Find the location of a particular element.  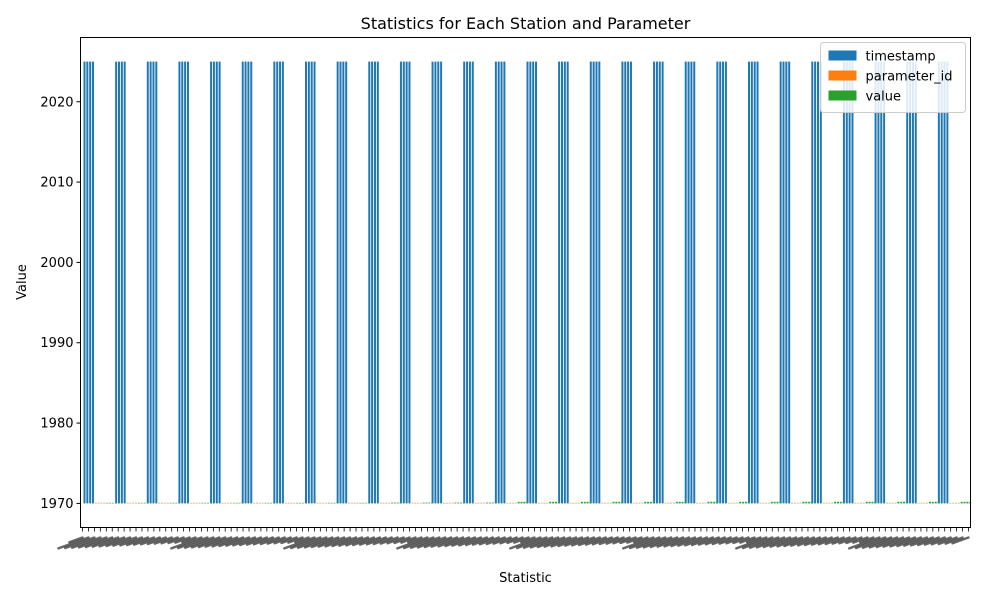

legend-box is located at coordinates (893, 77).